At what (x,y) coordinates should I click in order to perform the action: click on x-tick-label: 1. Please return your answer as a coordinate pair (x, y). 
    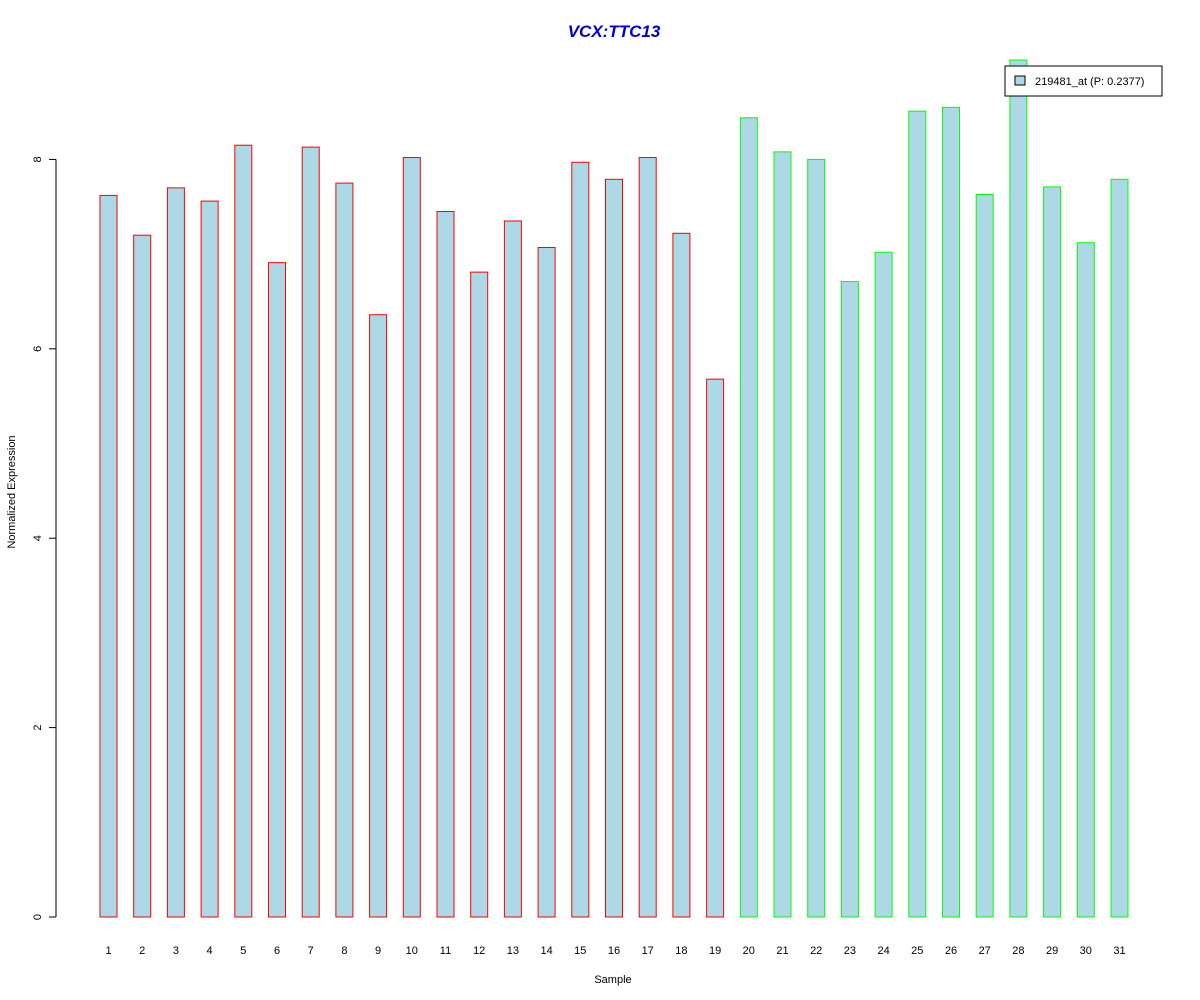
    Looking at the image, I should click on (108, 951).